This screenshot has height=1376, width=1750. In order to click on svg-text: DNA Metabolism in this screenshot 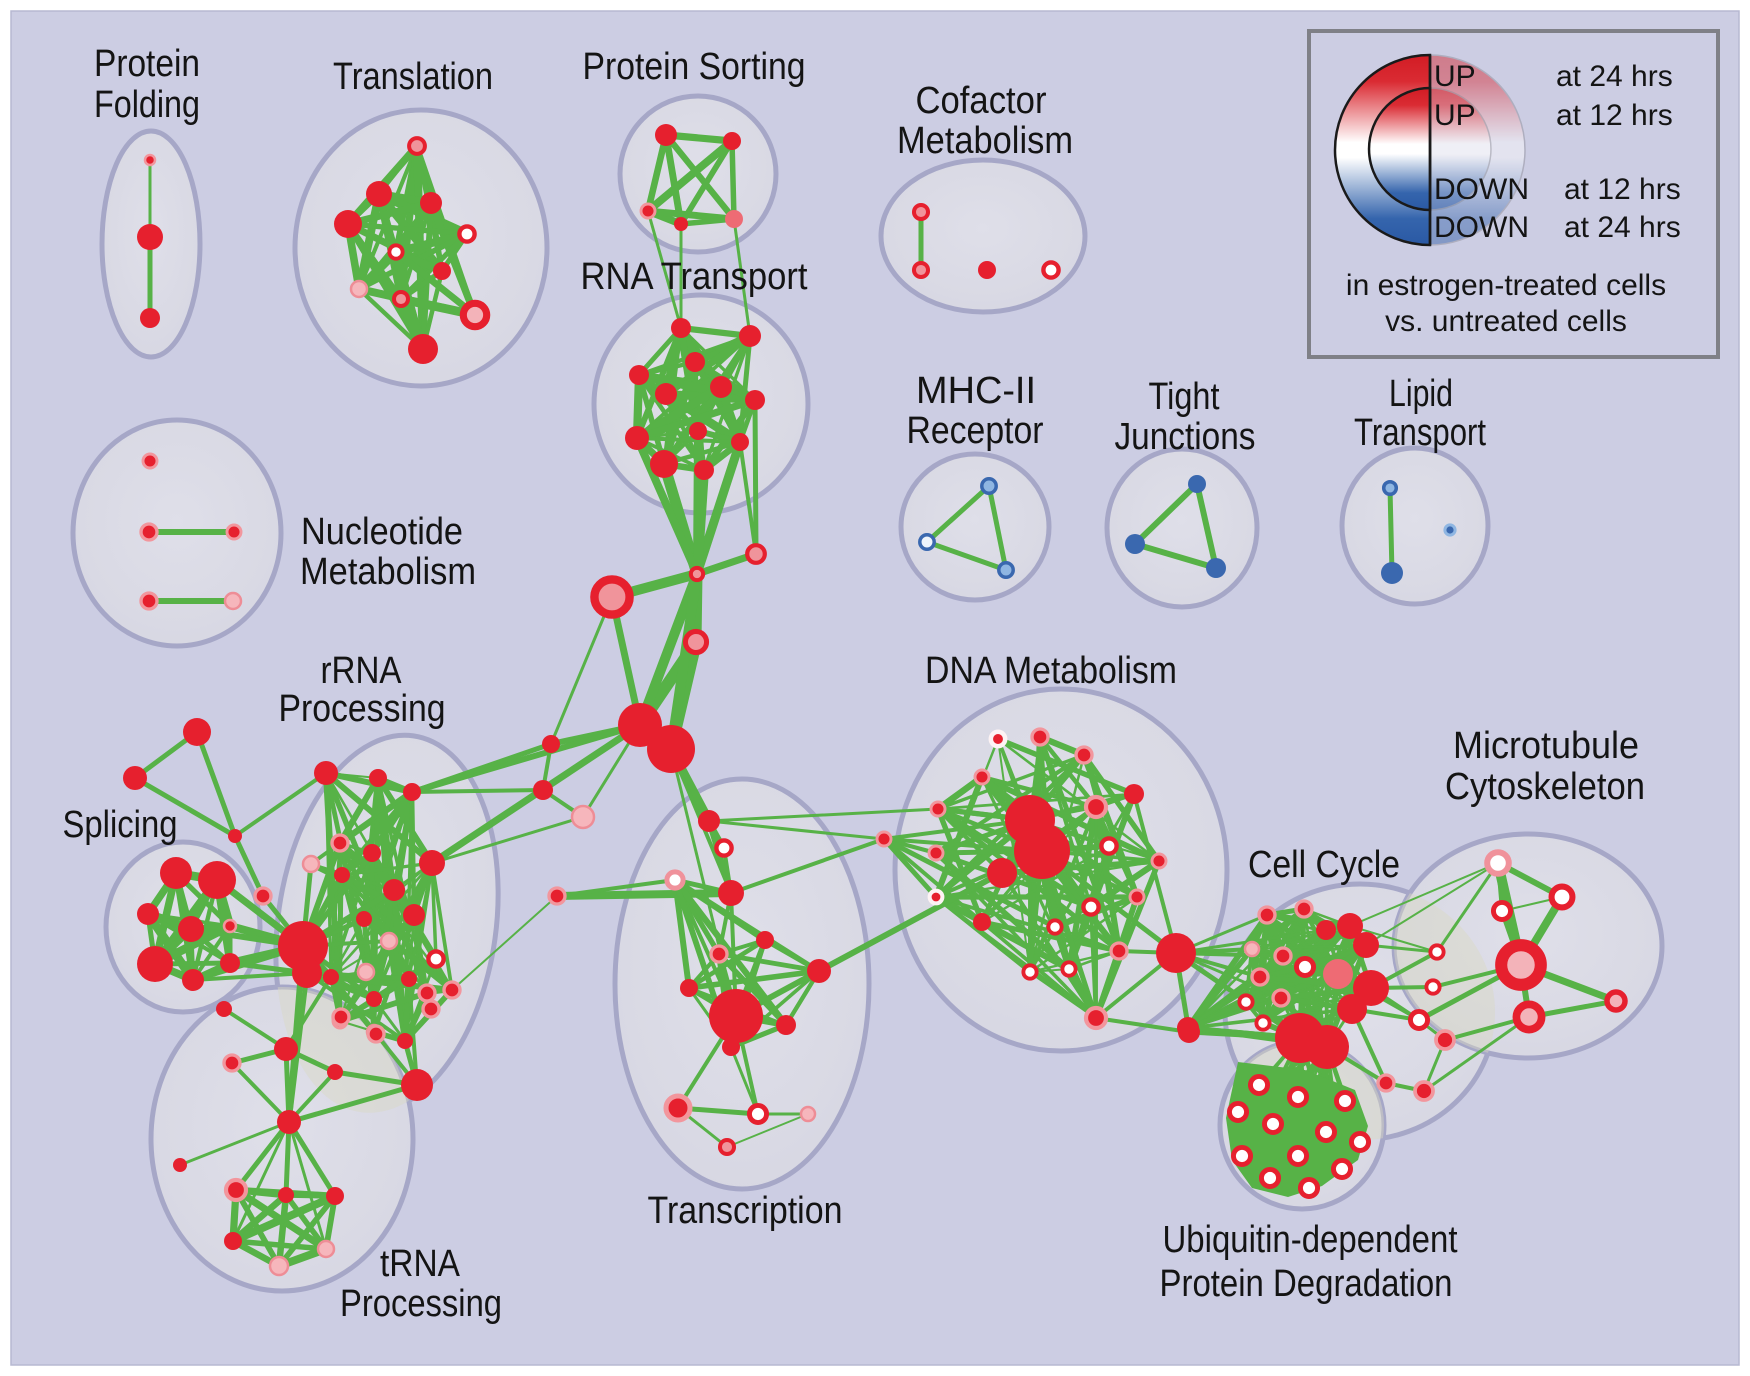, I will do `click(1051, 671)`.